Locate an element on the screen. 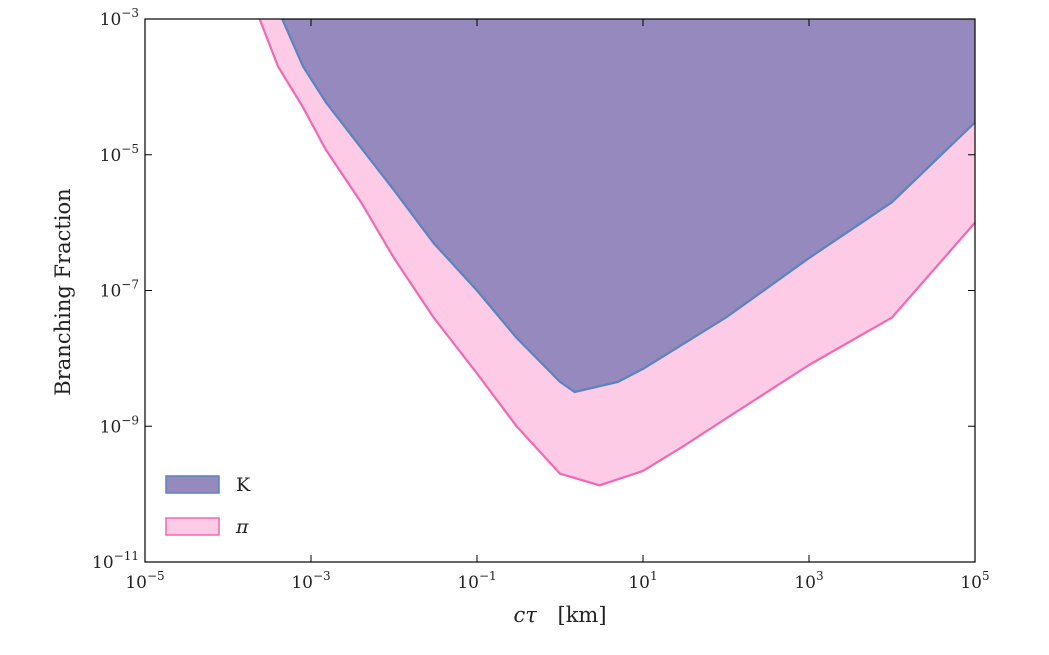  y-tick-label-exp: −3 is located at coordinates (130, 13).